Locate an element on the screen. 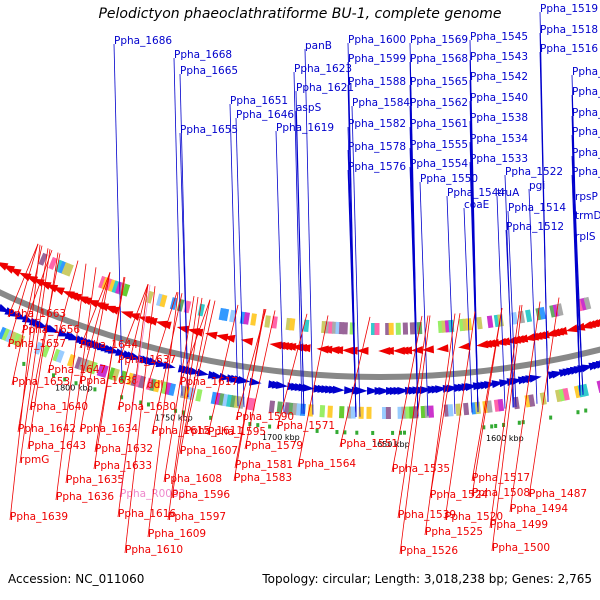  bottom-gene-label: Ppha_1634 is located at coordinates (109, 429).